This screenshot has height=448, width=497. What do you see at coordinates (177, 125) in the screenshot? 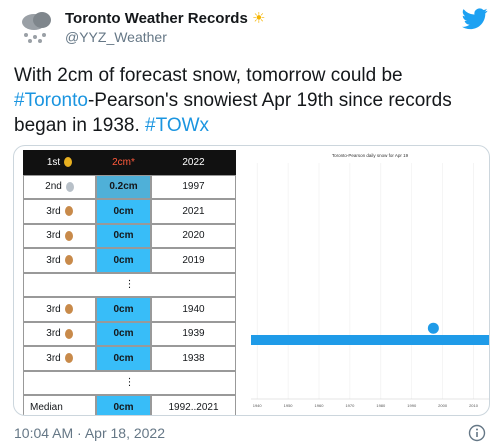
I see `hashtag: #TOWx` at bounding box center [177, 125].